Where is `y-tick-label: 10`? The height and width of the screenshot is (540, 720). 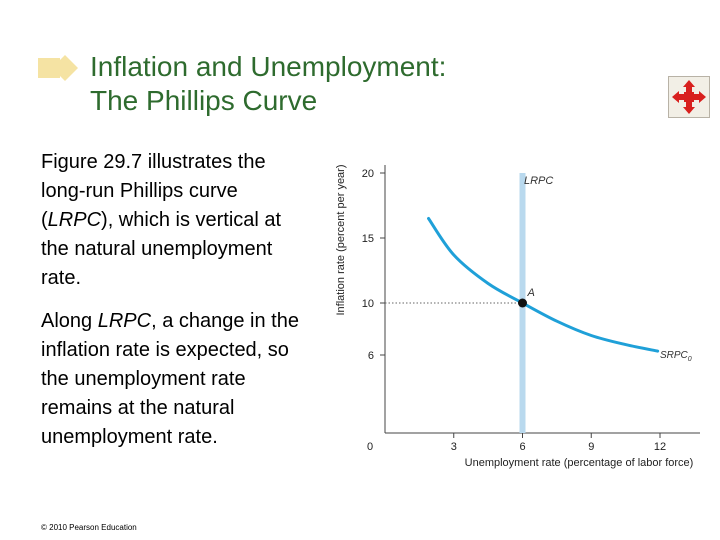
y-tick-label: 10 is located at coordinates (368, 304).